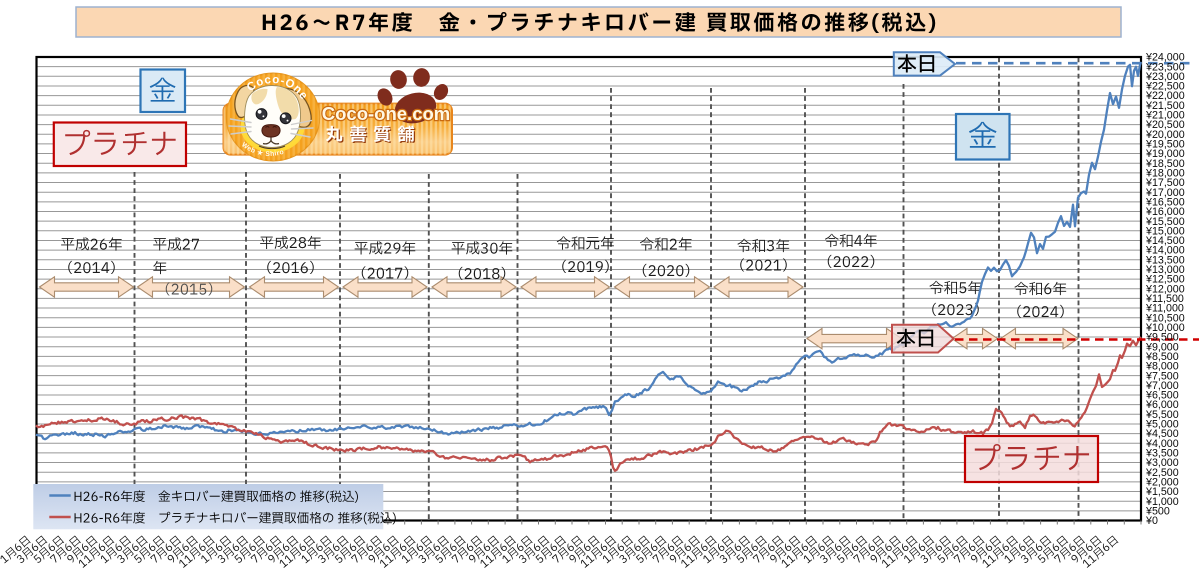  I want to click on svg-text: ¥5,500, so click(1162, 415).